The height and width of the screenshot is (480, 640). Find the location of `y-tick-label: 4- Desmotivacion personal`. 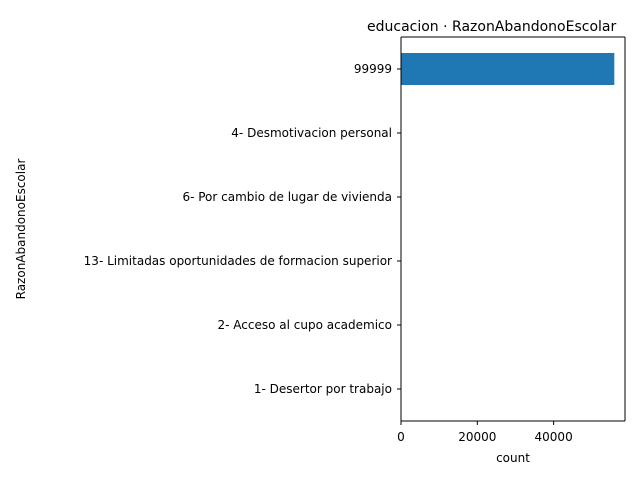

y-tick-label: 4- Desmotivacion personal is located at coordinates (311, 133).